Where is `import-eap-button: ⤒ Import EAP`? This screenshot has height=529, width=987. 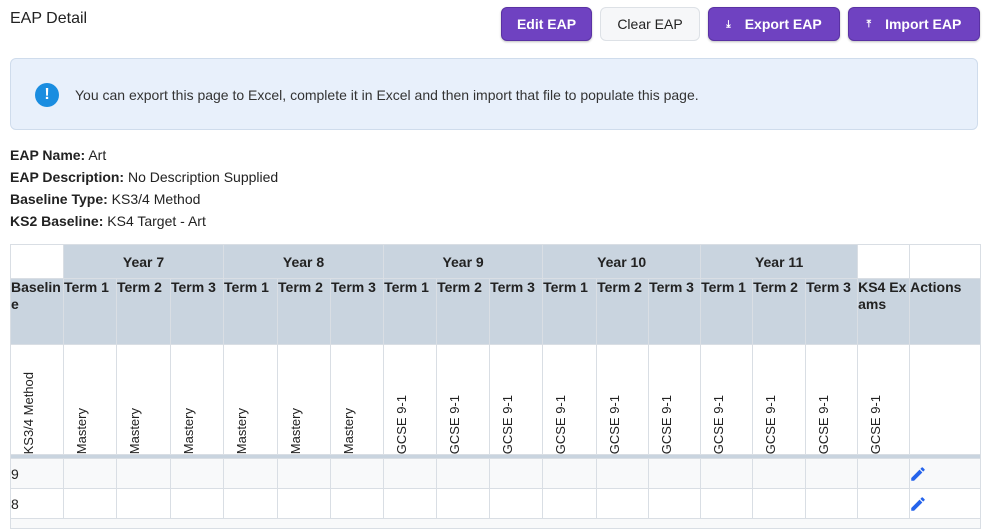 import-eap-button: ⤒ Import EAP is located at coordinates (914, 24).